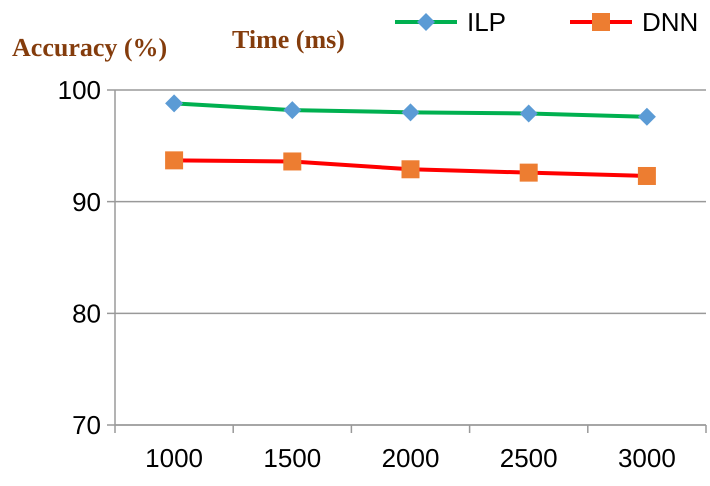 This screenshot has height=486, width=710. What do you see at coordinates (670, 22) in the screenshot?
I see `legend-label: DNN` at bounding box center [670, 22].